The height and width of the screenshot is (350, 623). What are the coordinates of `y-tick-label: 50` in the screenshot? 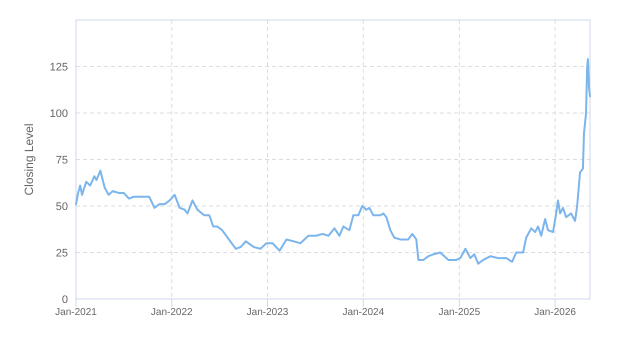 It's located at (62, 206).